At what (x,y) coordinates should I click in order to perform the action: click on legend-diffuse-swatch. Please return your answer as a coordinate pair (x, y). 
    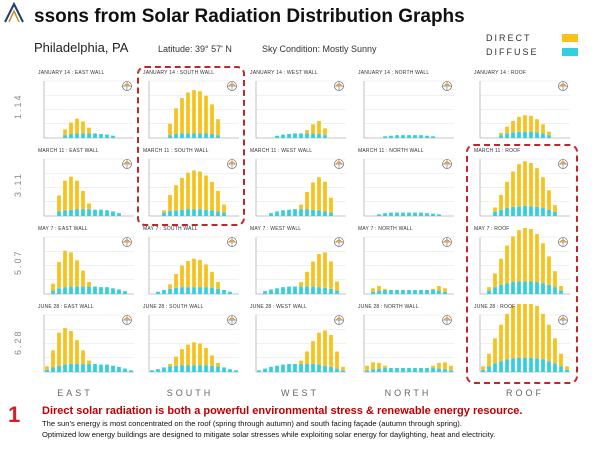
    Looking at the image, I should click on (570, 52).